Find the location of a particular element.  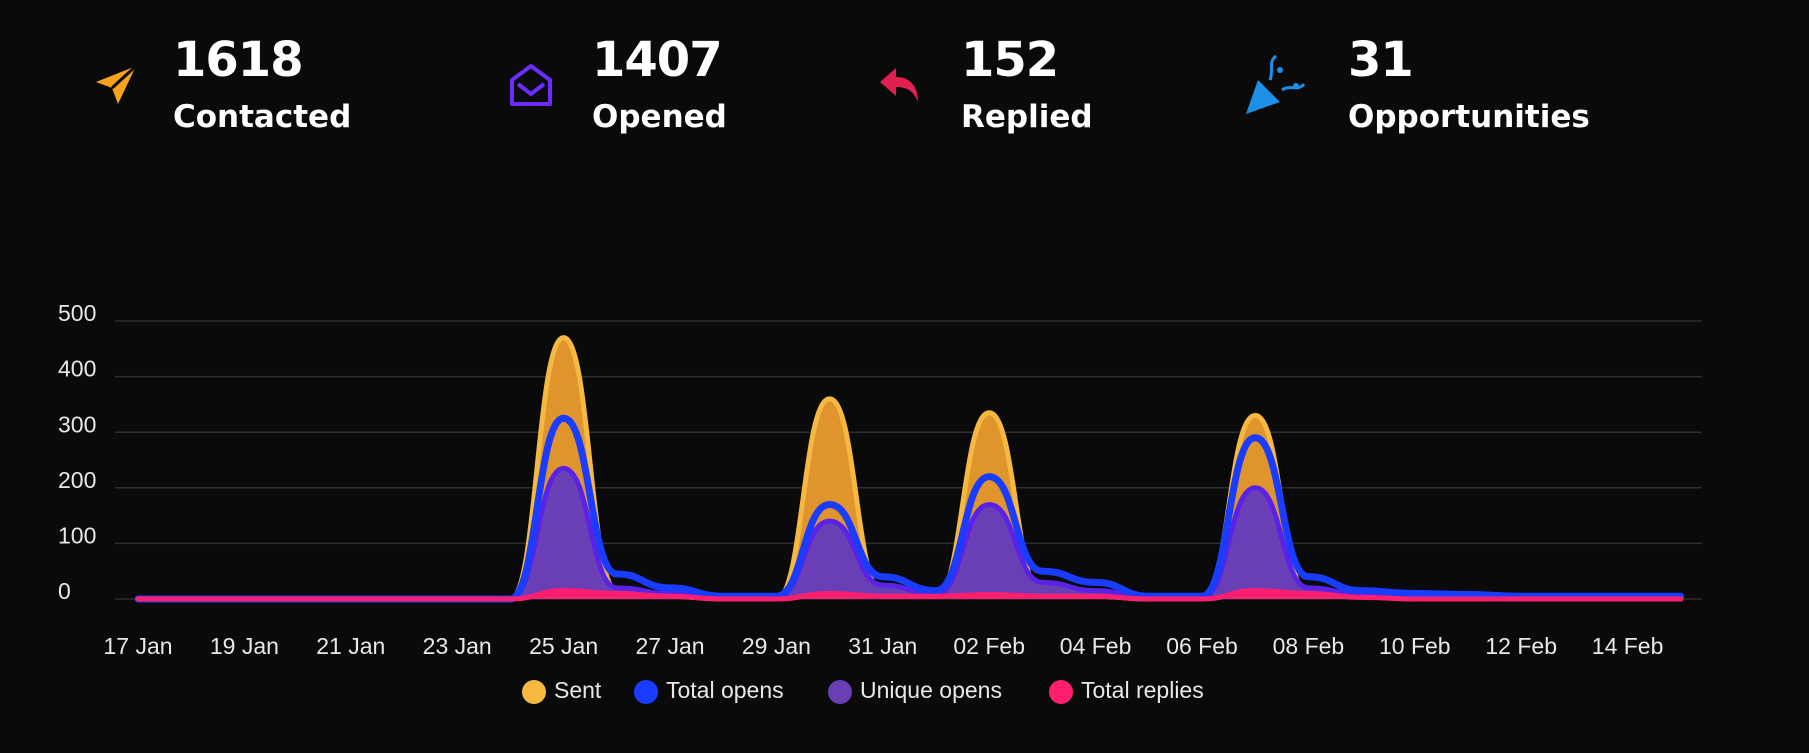

area is located at coordinates (909, 594).